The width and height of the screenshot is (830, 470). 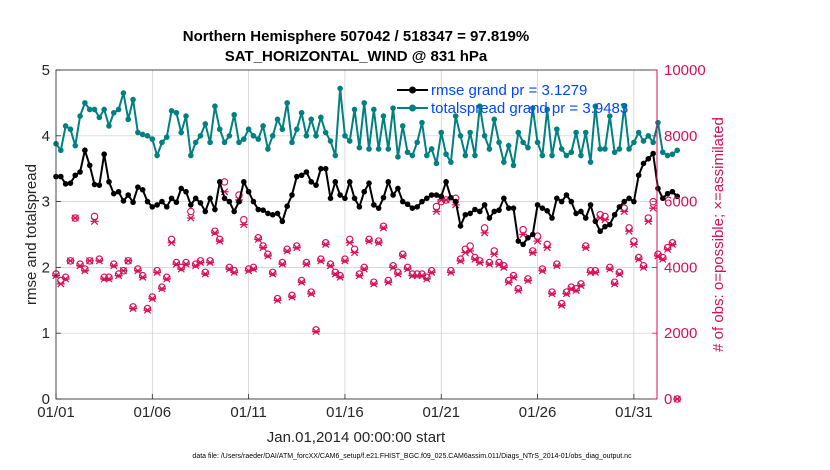 What do you see at coordinates (412, 90) in the screenshot?
I see `legend-marker-rmse` at bounding box center [412, 90].